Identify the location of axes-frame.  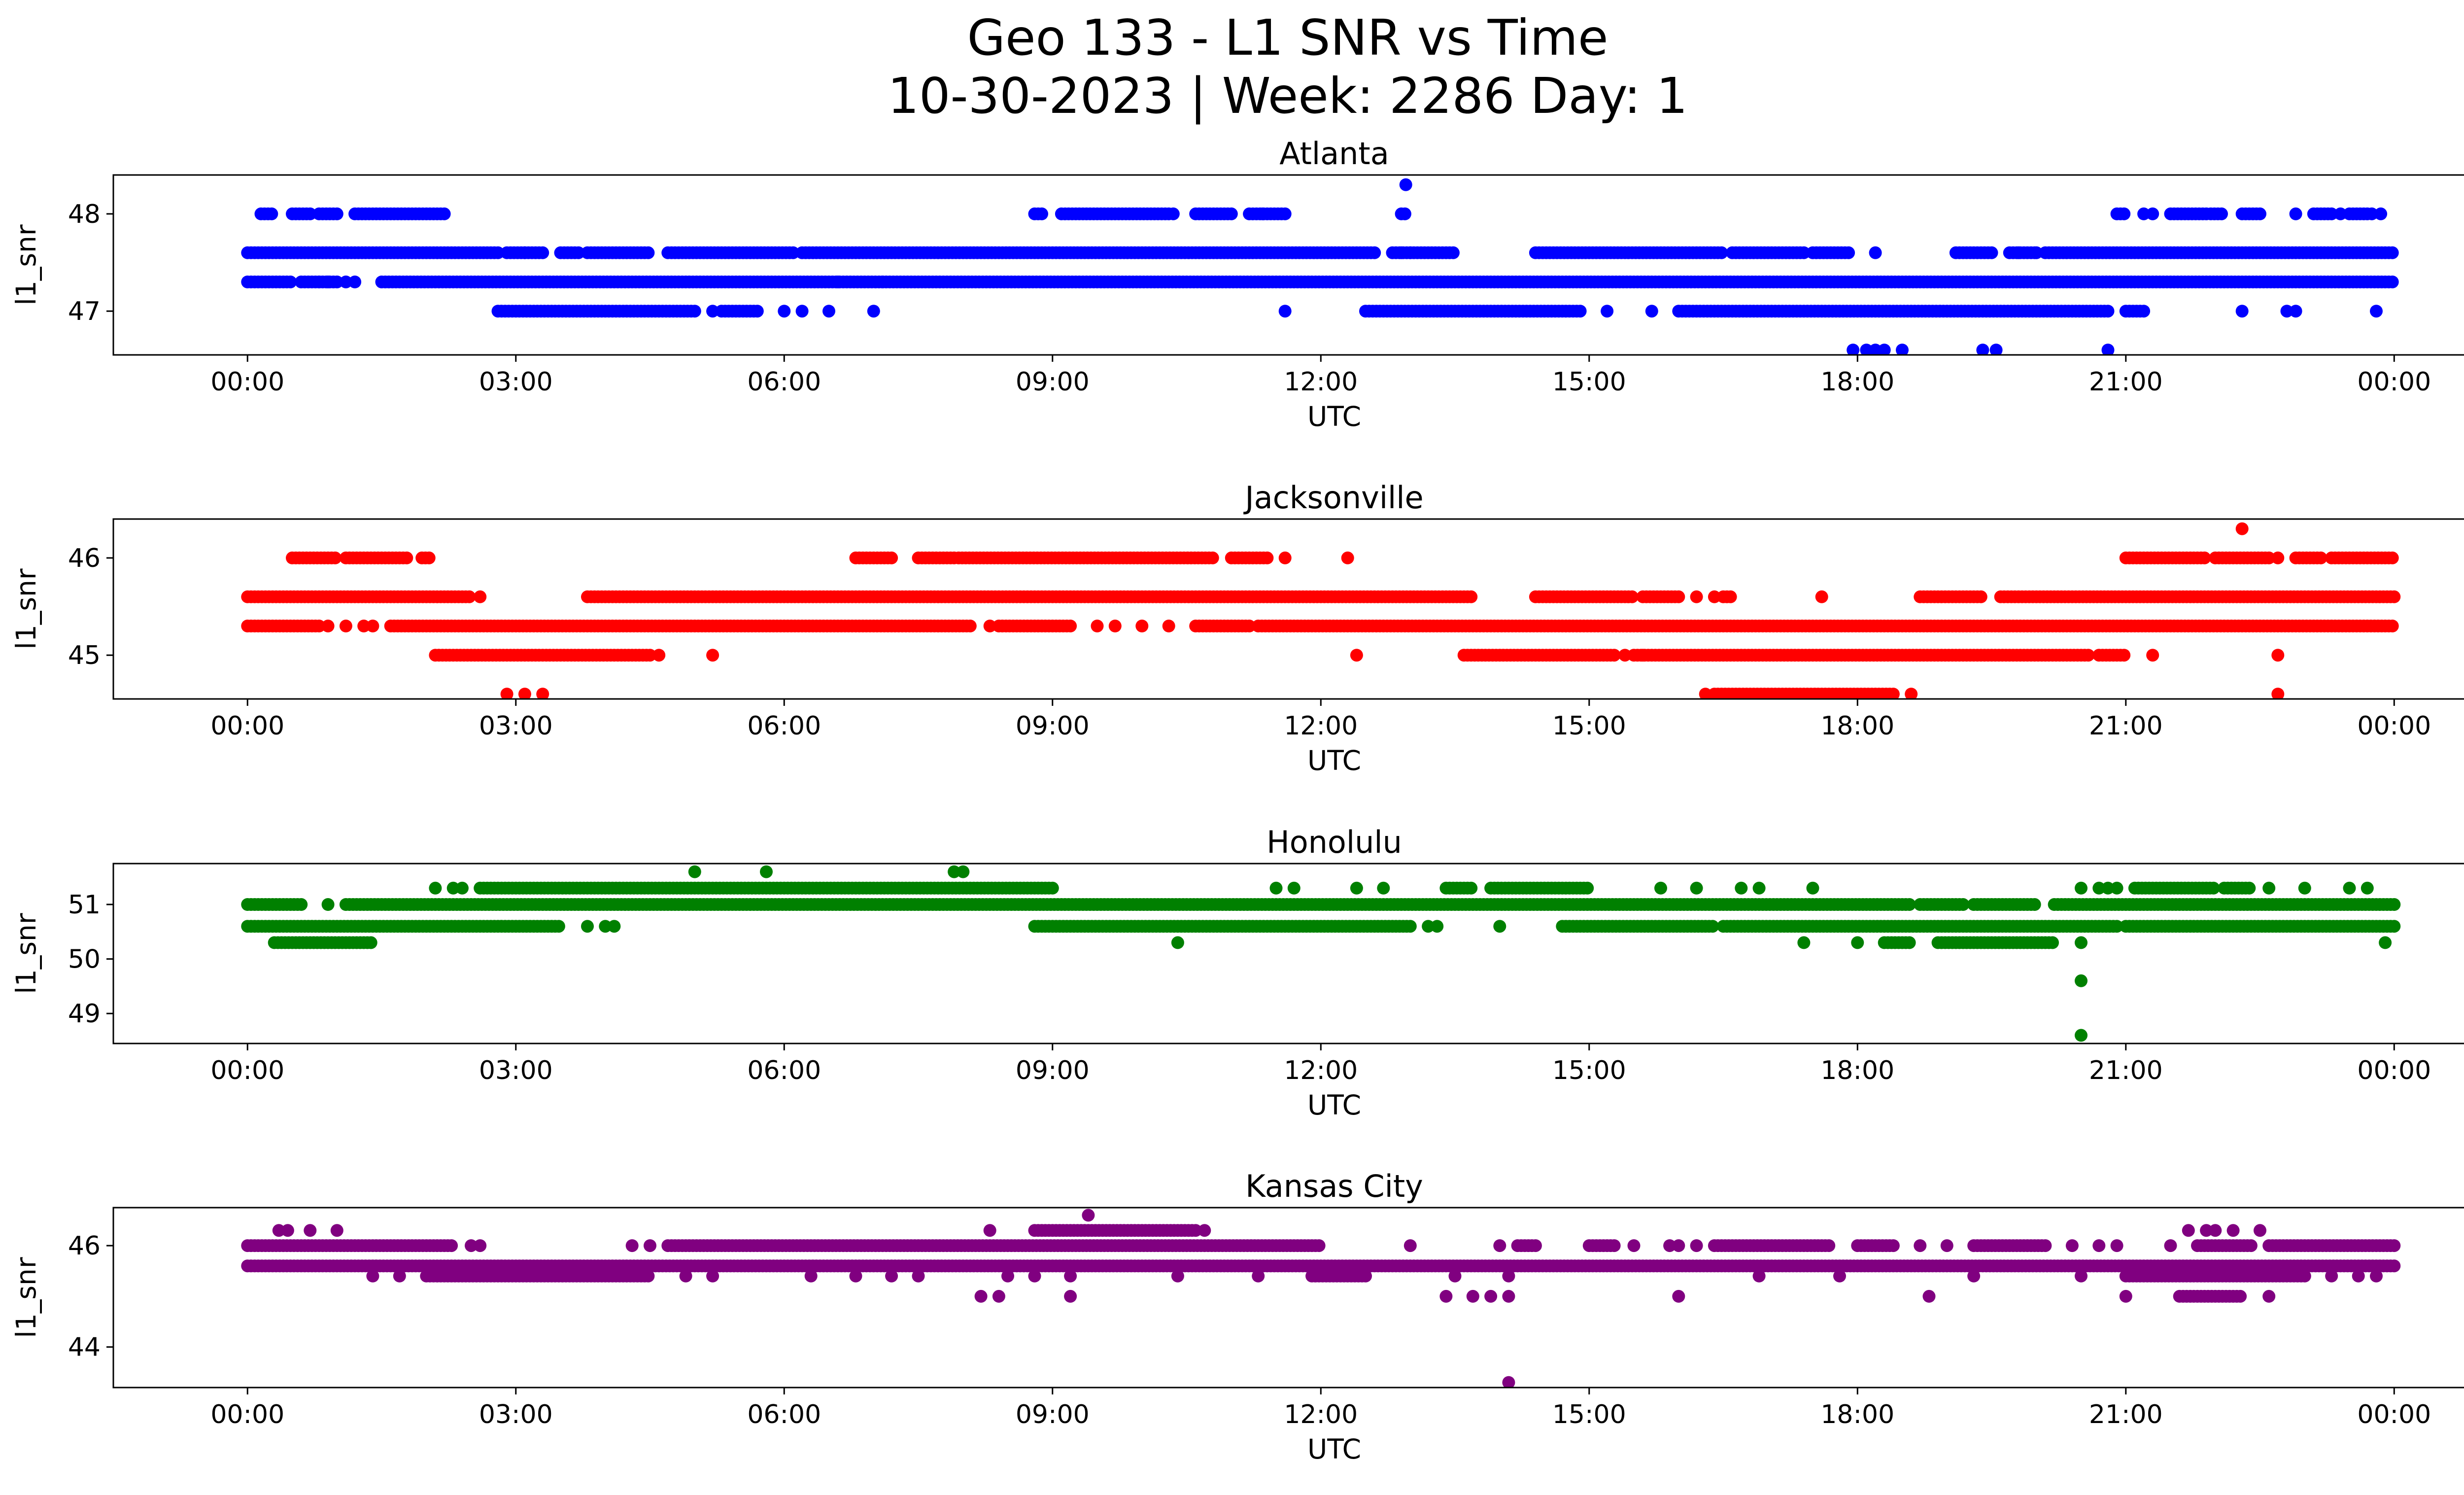
(1288, 609).